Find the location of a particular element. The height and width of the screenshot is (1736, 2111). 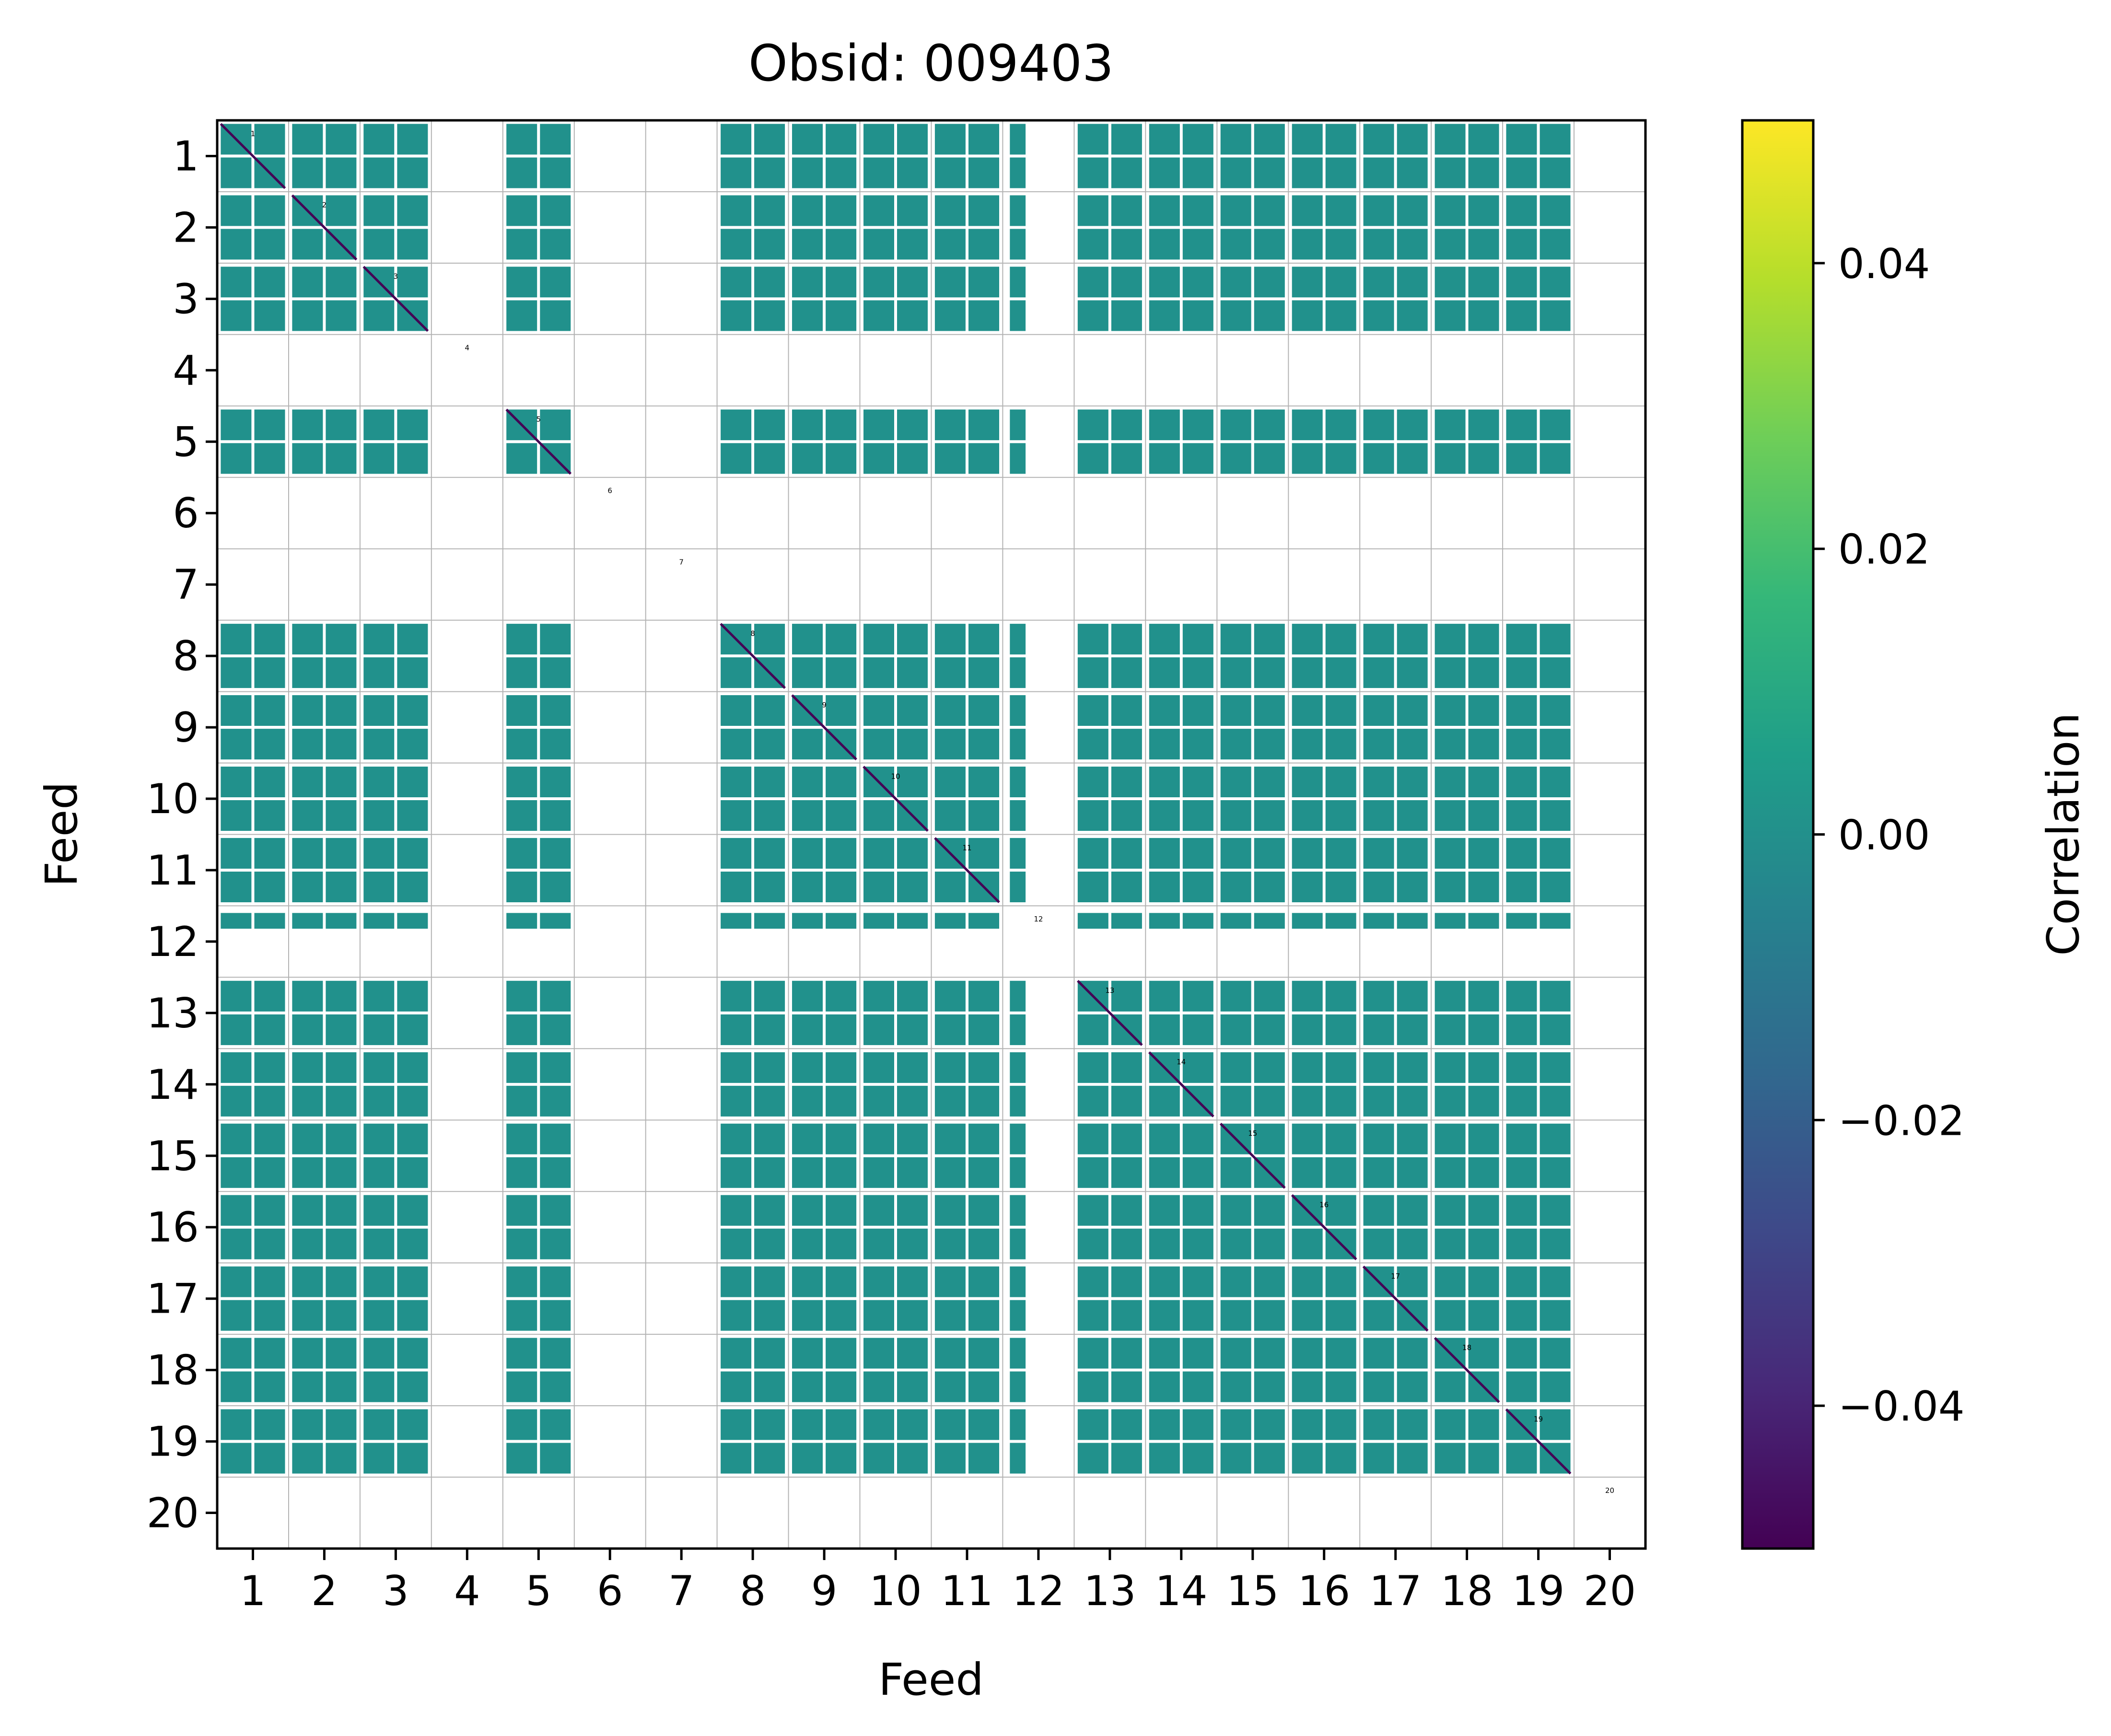

x-tick-label: 17 is located at coordinates (1395, 1591).